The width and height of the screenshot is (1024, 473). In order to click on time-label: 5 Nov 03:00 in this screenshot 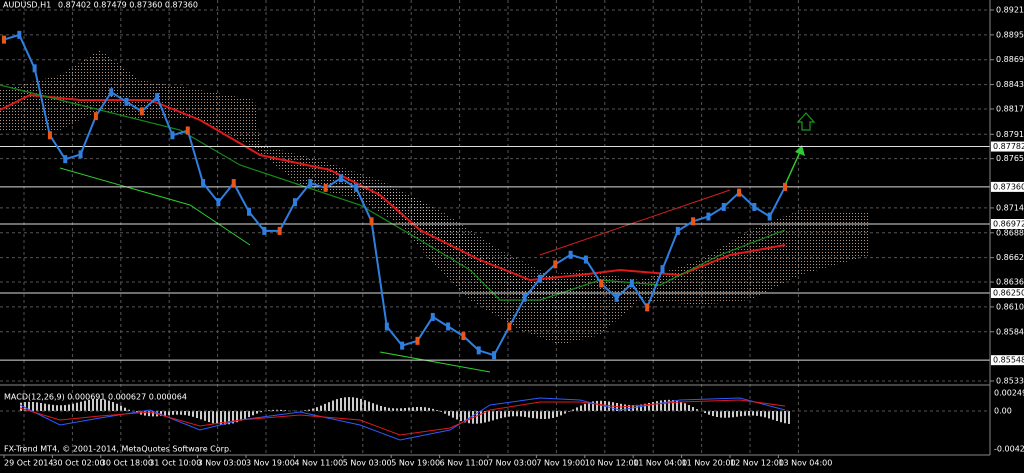, I will do `click(367, 463)`.